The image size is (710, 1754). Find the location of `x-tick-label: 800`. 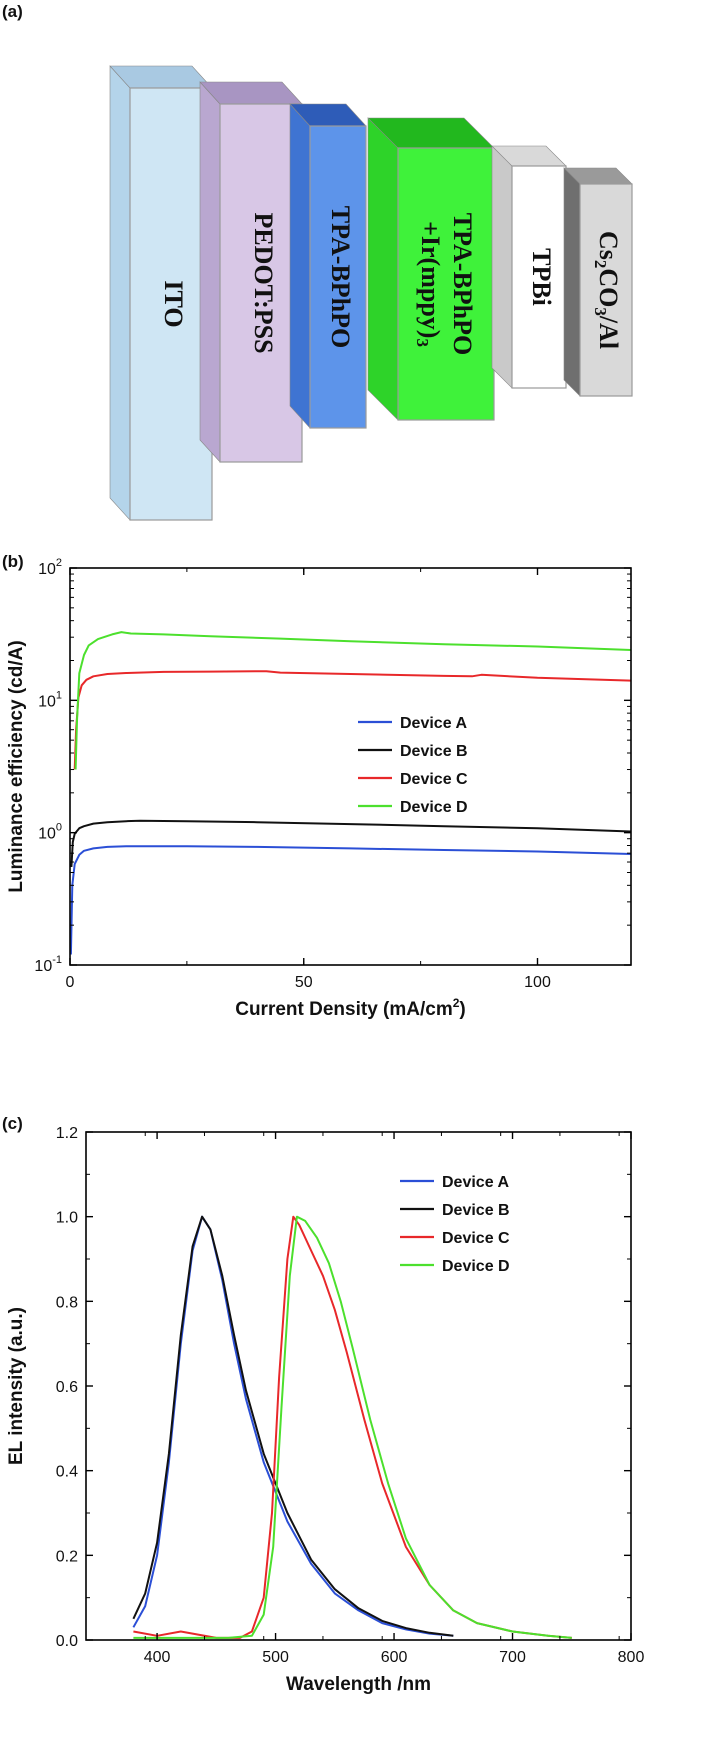

x-tick-label: 800 is located at coordinates (631, 1657).